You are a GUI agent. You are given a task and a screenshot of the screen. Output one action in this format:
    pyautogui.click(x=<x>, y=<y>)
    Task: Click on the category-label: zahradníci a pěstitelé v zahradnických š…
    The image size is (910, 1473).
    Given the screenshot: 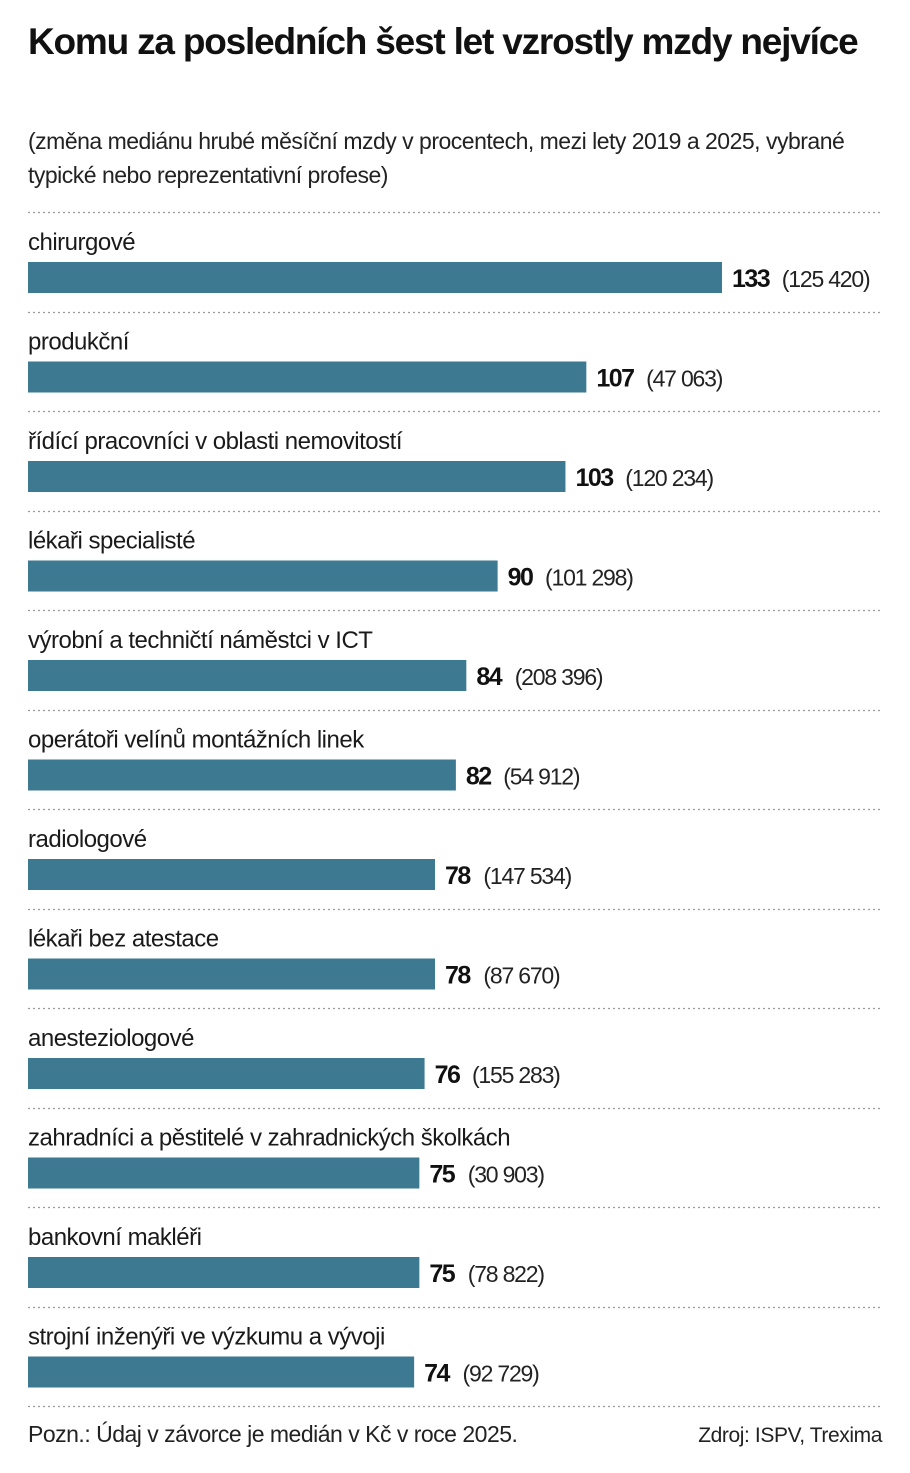 What is the action you would take?
    pyautogui.click(x=269, y=1138)
    